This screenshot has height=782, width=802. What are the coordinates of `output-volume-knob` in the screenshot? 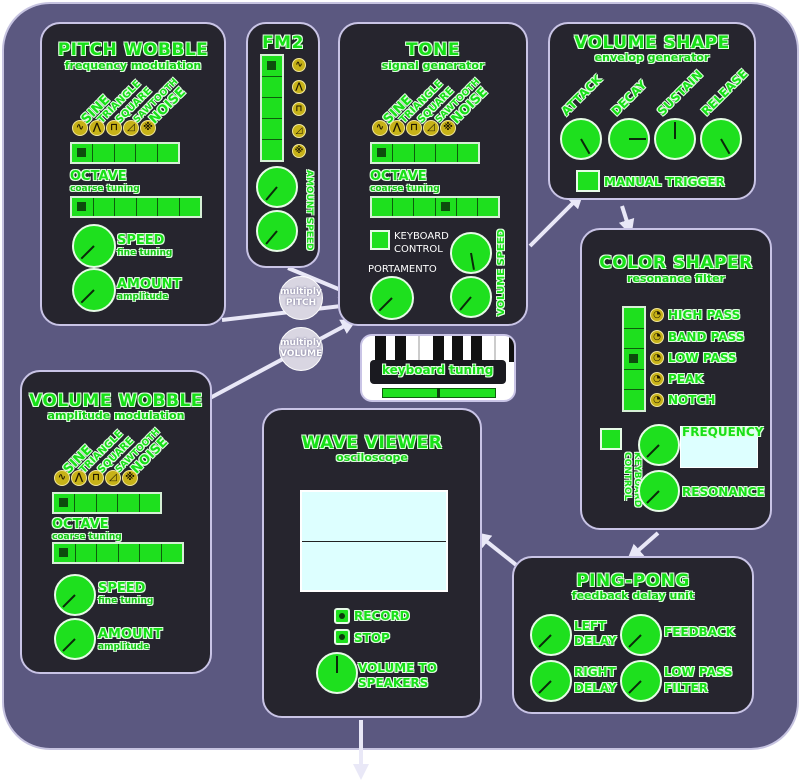 It's located at (337, 673).